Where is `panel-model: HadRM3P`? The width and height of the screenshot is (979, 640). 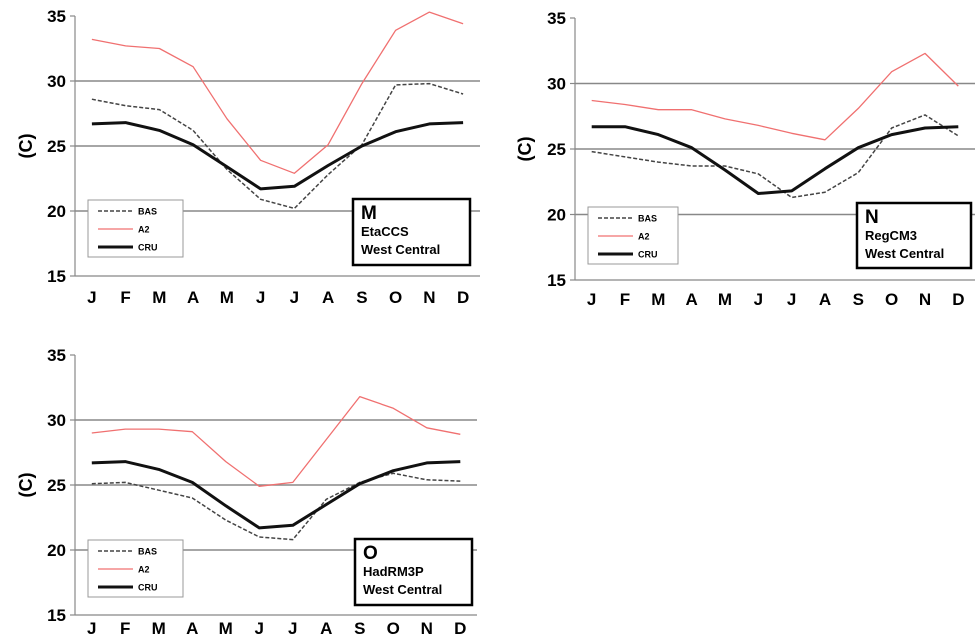
panel-model: HadRM3P is located at coordinates (393, 571).